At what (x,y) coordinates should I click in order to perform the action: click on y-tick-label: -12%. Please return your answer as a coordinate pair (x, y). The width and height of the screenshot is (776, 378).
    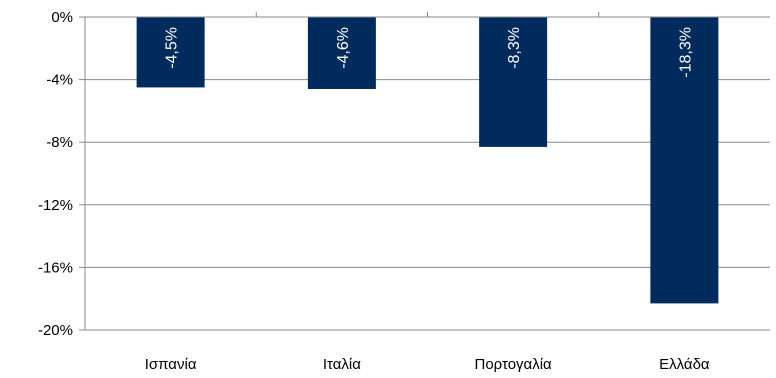
    Looking at the image, I should click on (55, 205).